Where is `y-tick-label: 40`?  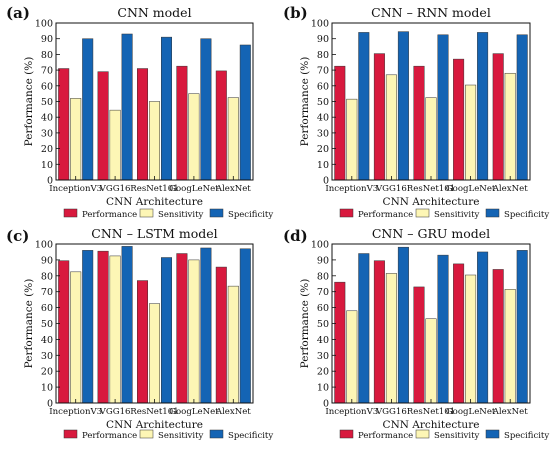
y-tick-label: 40 is located at coordinates (47, 340).